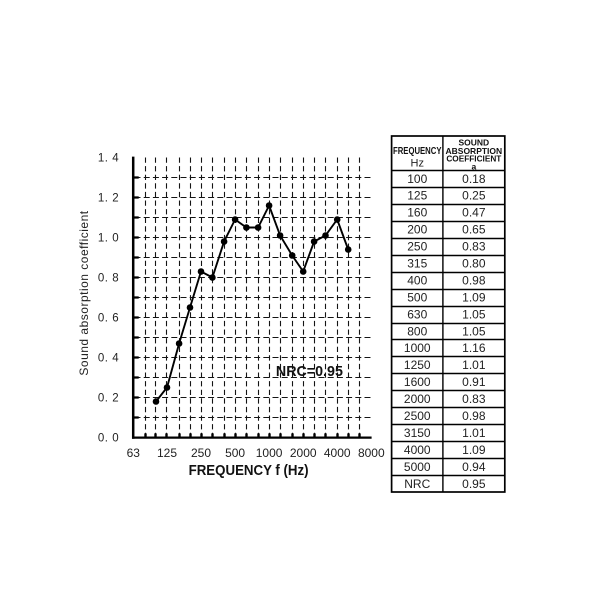 The height and width of the screenshot is (600, 600). What do you see at coordinates (474, 264) in the screenshot?
I see `svg-text: 0.80` at bounding box center [474, 264].